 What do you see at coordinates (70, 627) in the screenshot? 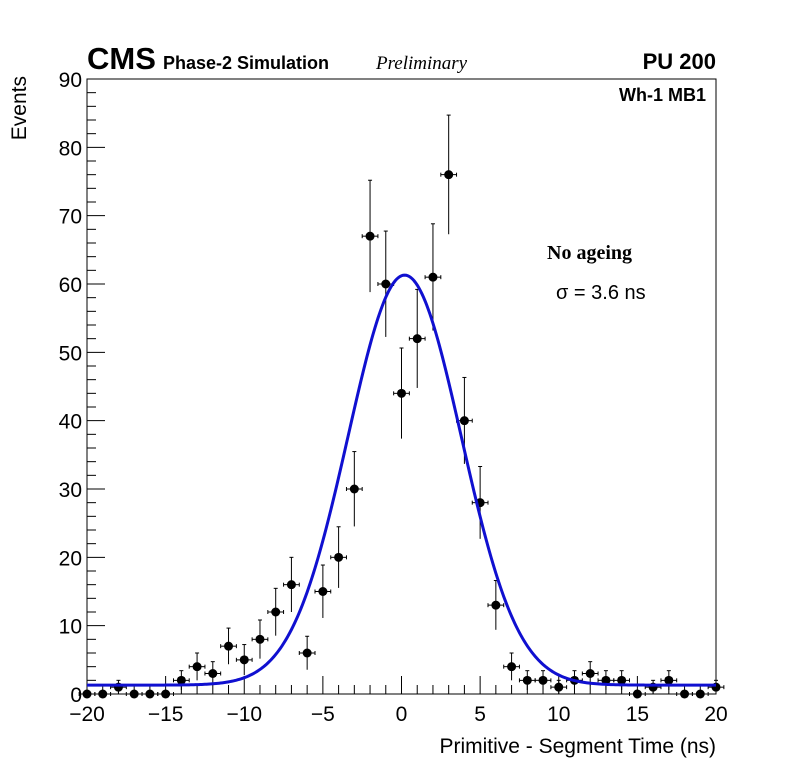
I see `y-tick-label: 10` at bounding box center [70, 627].